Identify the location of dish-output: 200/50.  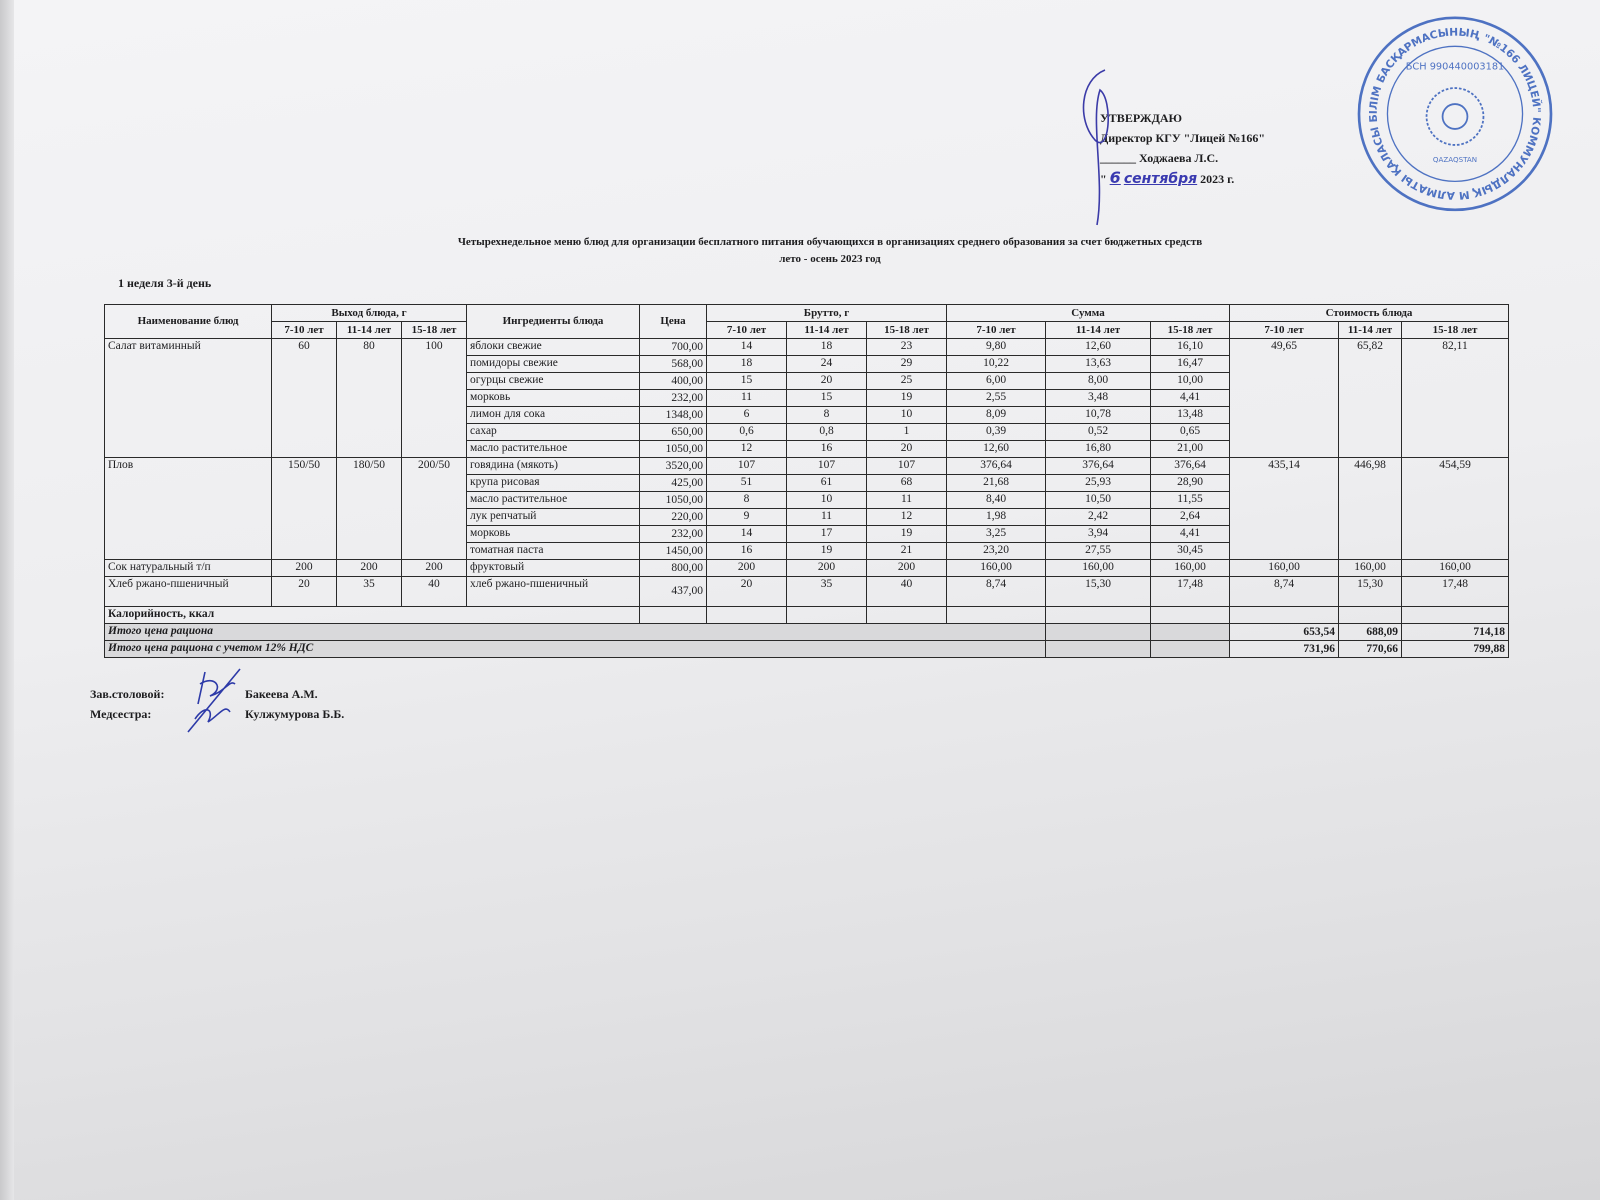
(434, 508).